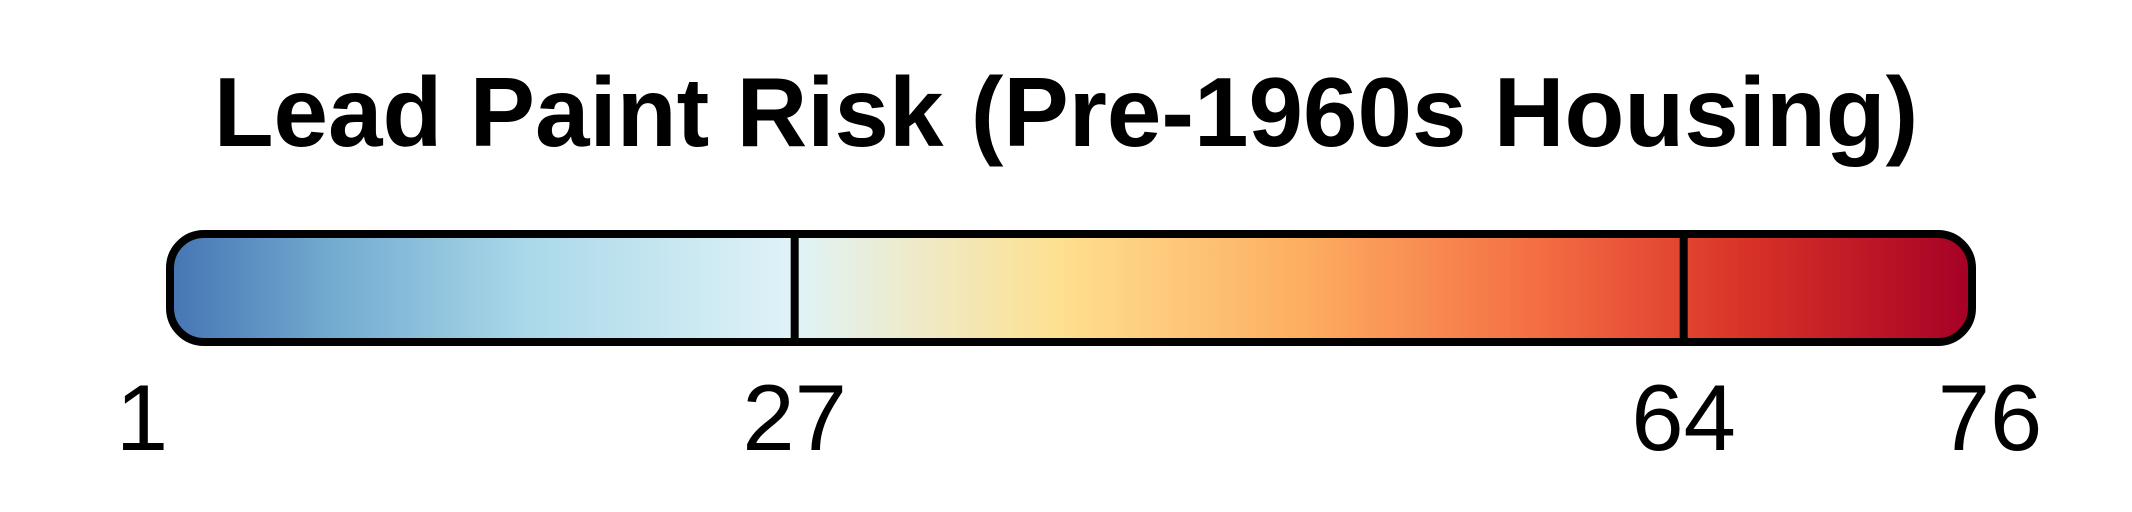 The height and width of the screenshot is (512, 2132). I want to click on tick-label-1: 1, so click(142, 417).